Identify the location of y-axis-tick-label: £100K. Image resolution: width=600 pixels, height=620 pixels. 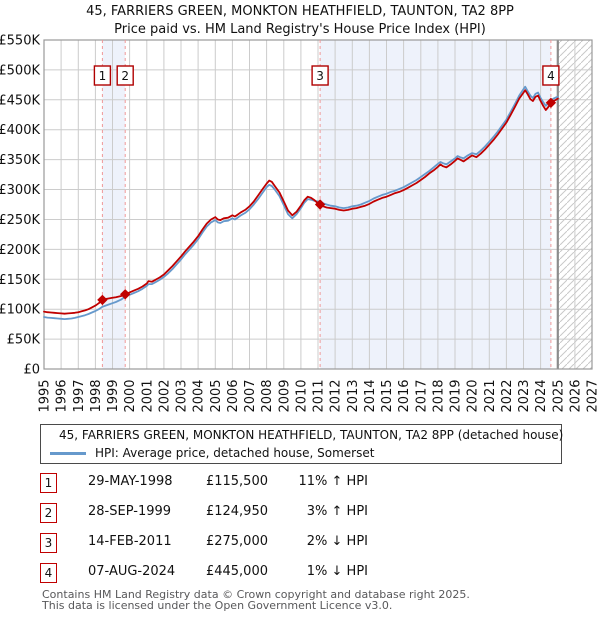
(20, 310).